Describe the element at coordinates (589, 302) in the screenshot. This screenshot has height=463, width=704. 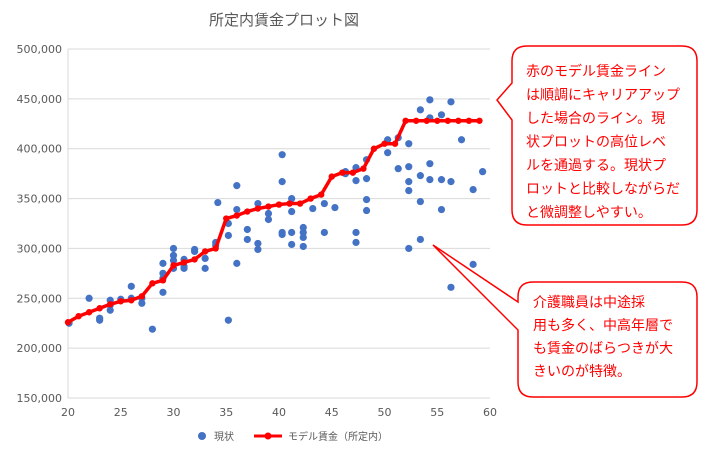
I see `callout-line: 介護職員は中途採` at that location.